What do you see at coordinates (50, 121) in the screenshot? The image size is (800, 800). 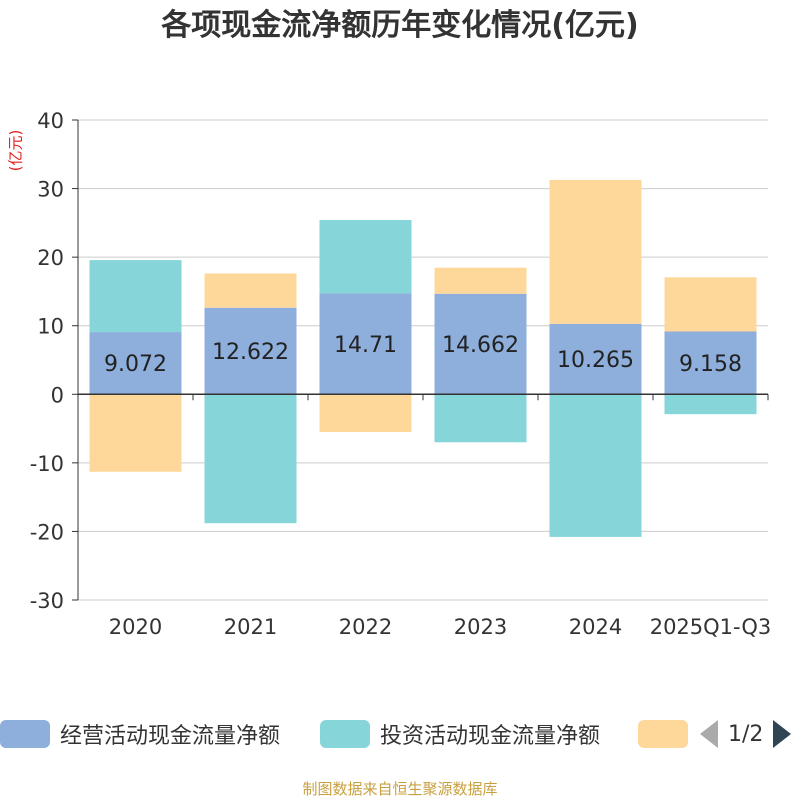 I see `y-tick-label: 40` at bounding box center [50, 121].